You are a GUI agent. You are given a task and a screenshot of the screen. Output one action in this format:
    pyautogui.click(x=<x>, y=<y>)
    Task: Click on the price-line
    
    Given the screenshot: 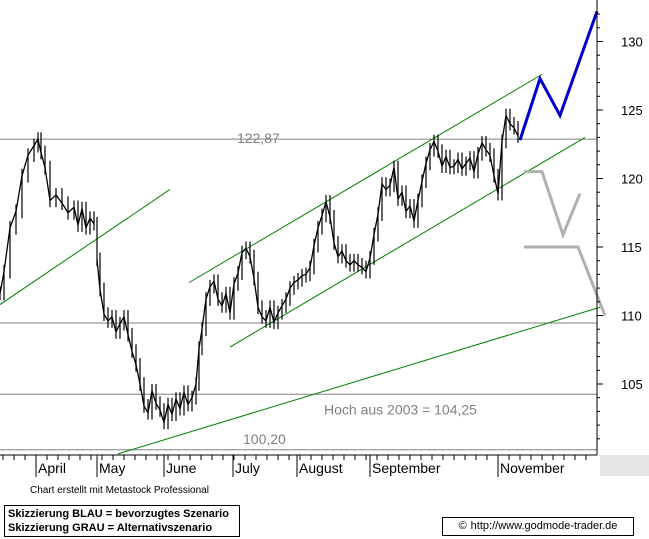 What is the action you would take?
    pyautogui.click(x=47, y=215)
    